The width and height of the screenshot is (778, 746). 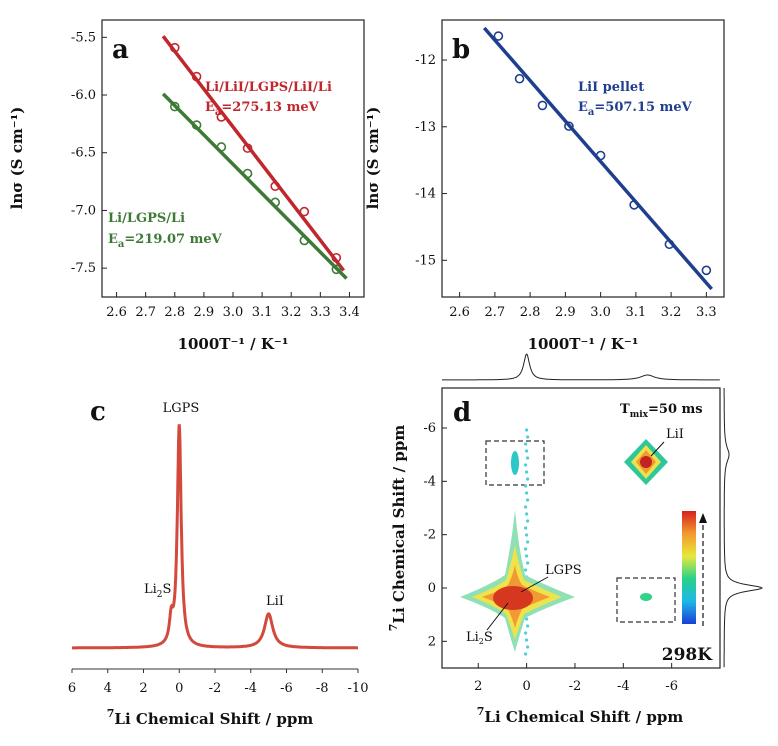 I want to click on intensity-colorbar, so click(x=689, y=567).